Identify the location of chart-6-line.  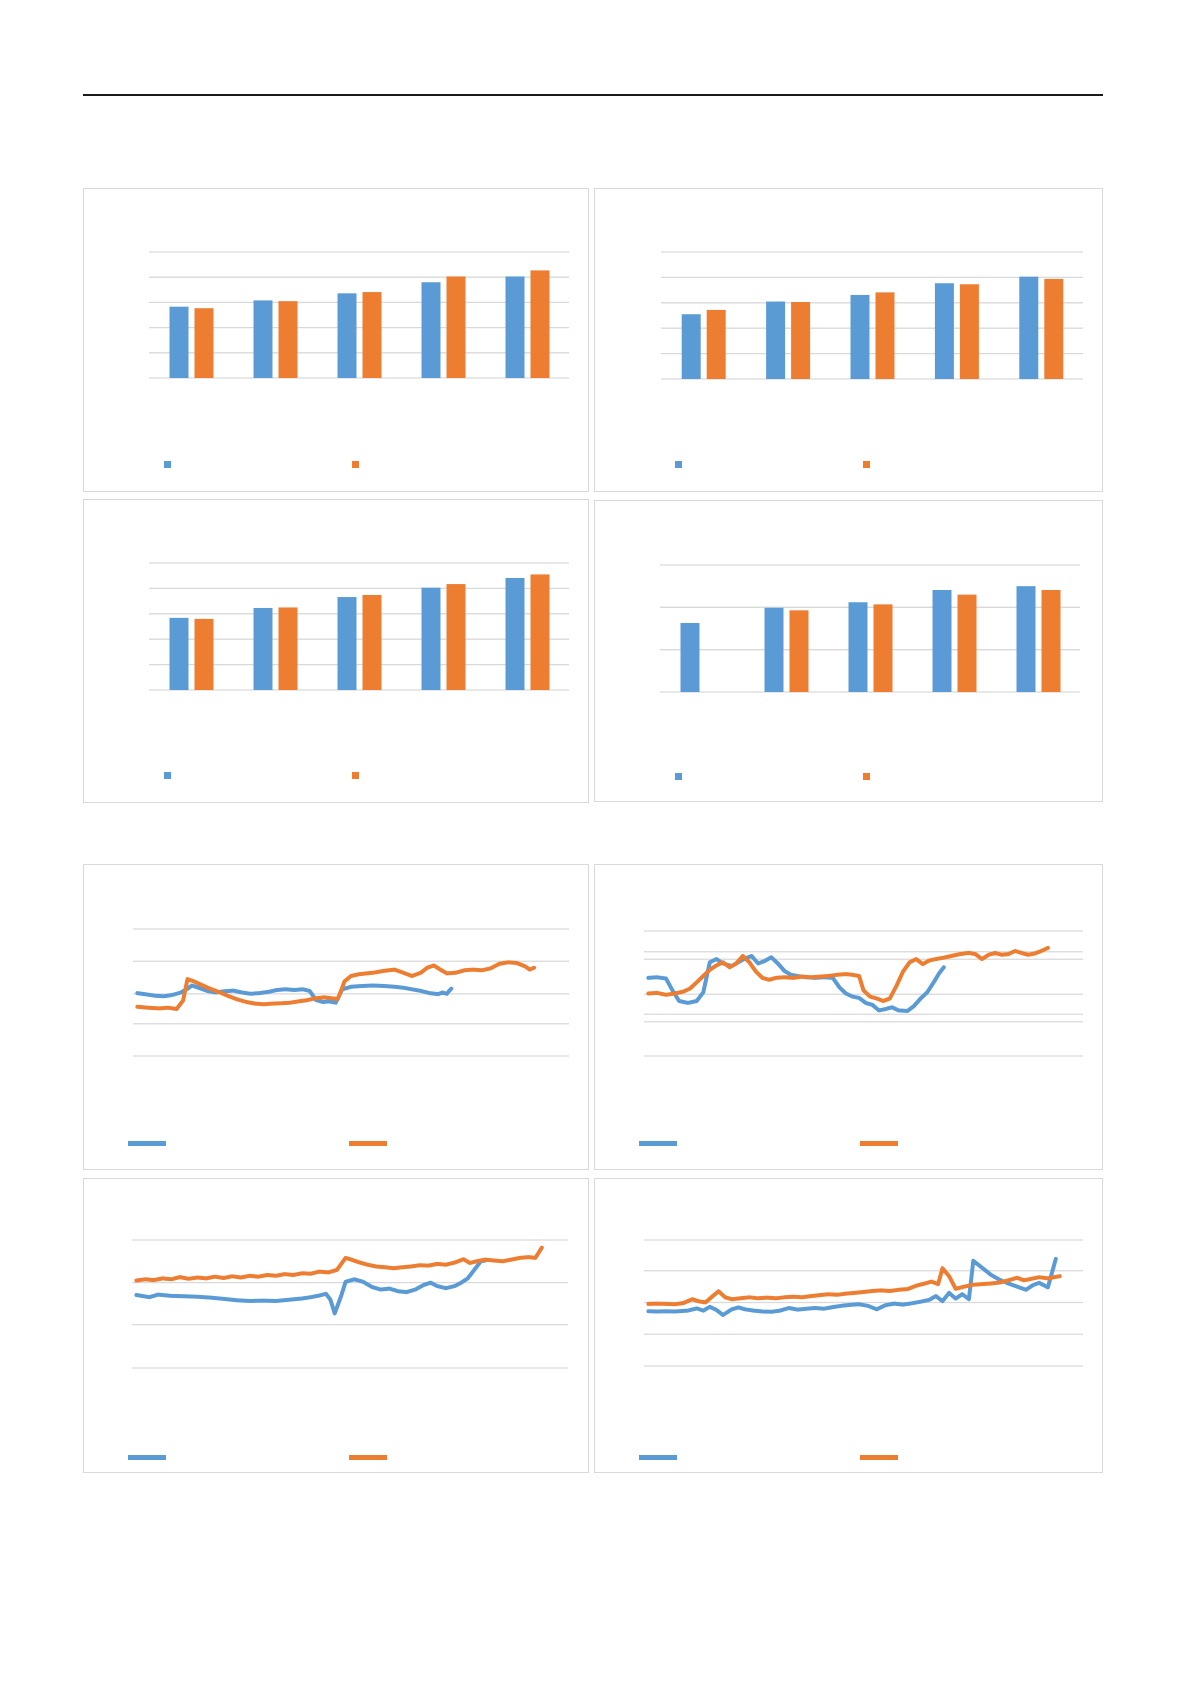
(848, 1017).